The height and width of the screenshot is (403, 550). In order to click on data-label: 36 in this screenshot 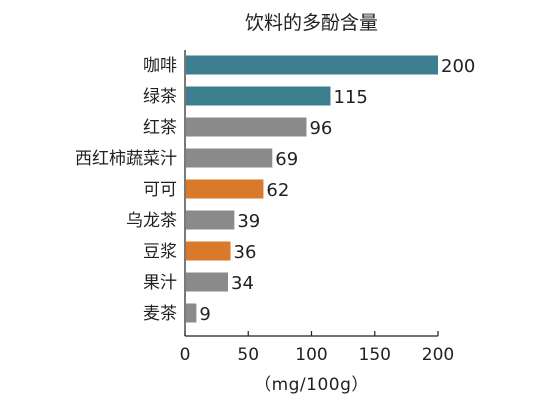, I will do `click(245, 252)`.